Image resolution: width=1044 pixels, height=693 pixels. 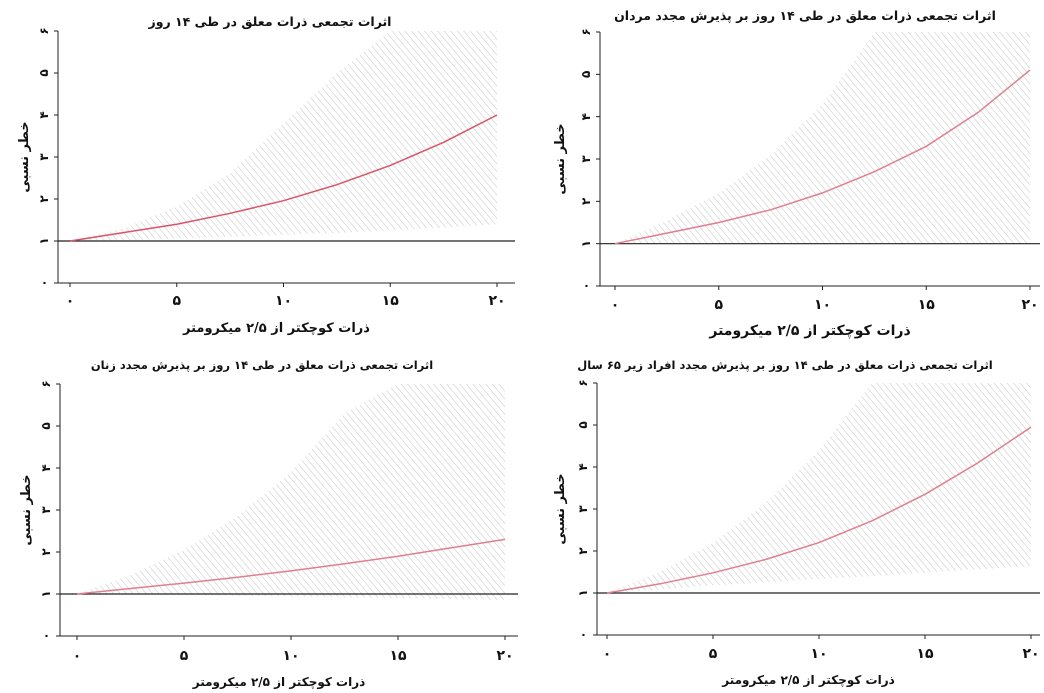 What do you see at coordinates (270, 21) in the screenshot?
I see `chart-title: اثرات تجمعی ذرات معلق در طی ۱۴ روز` at bounding box center [270, 21].